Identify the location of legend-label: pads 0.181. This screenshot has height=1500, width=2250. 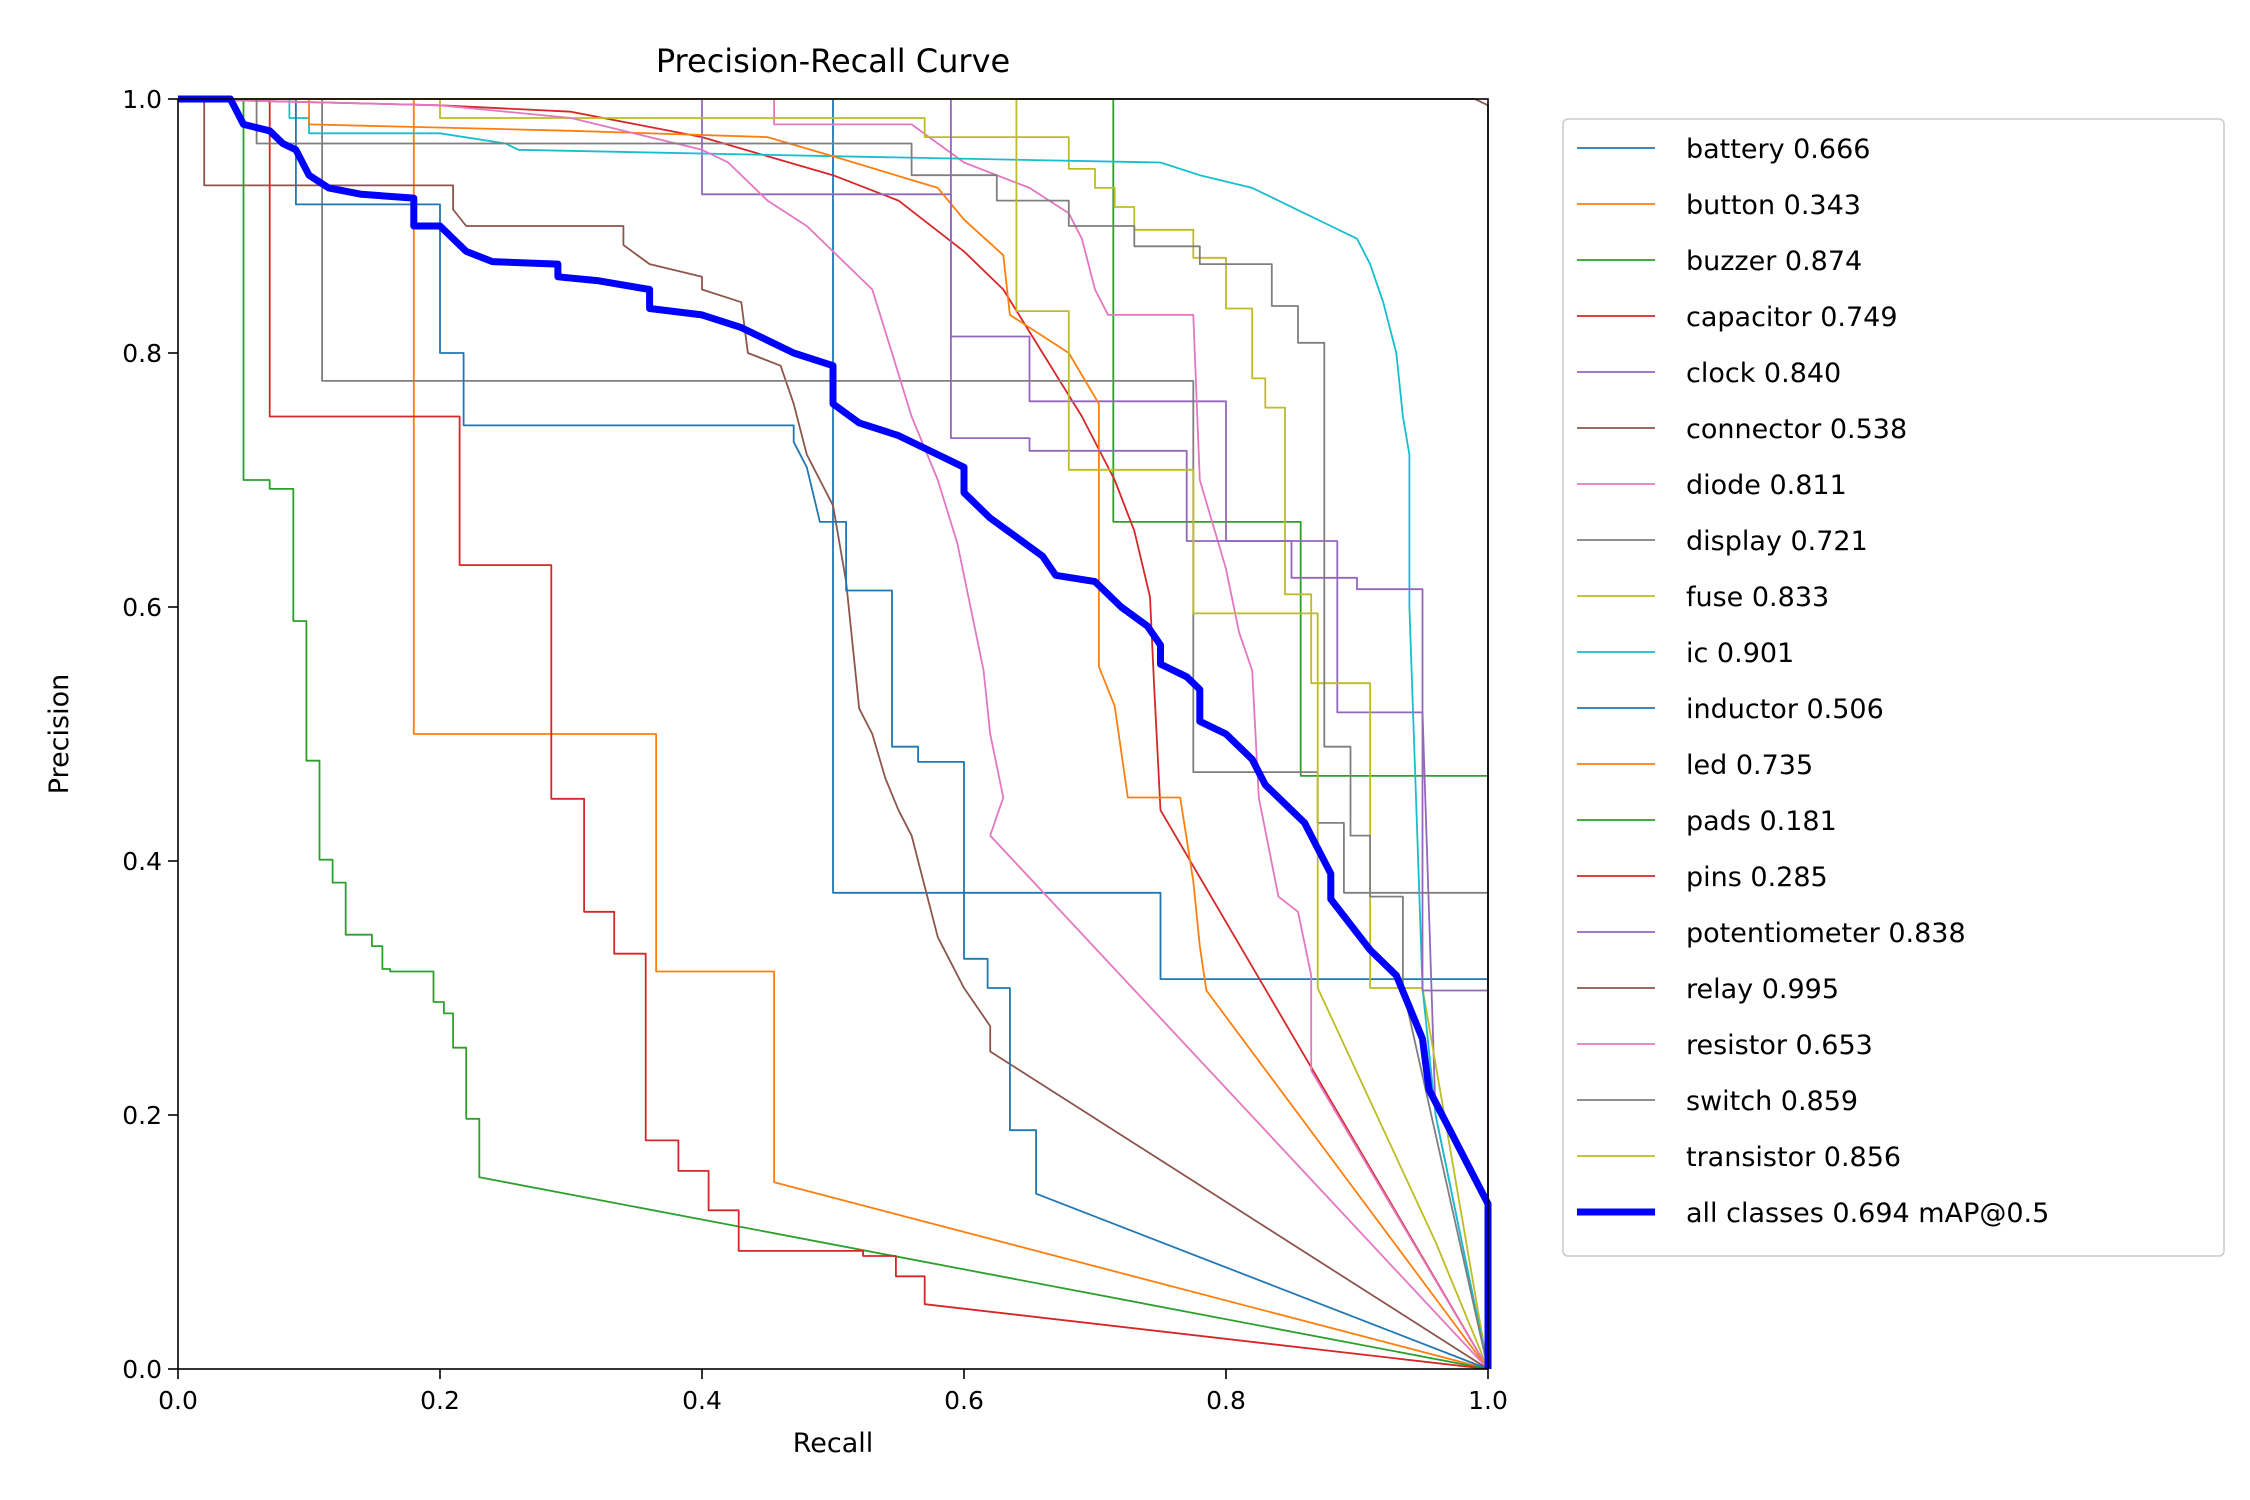
(1761, 821).